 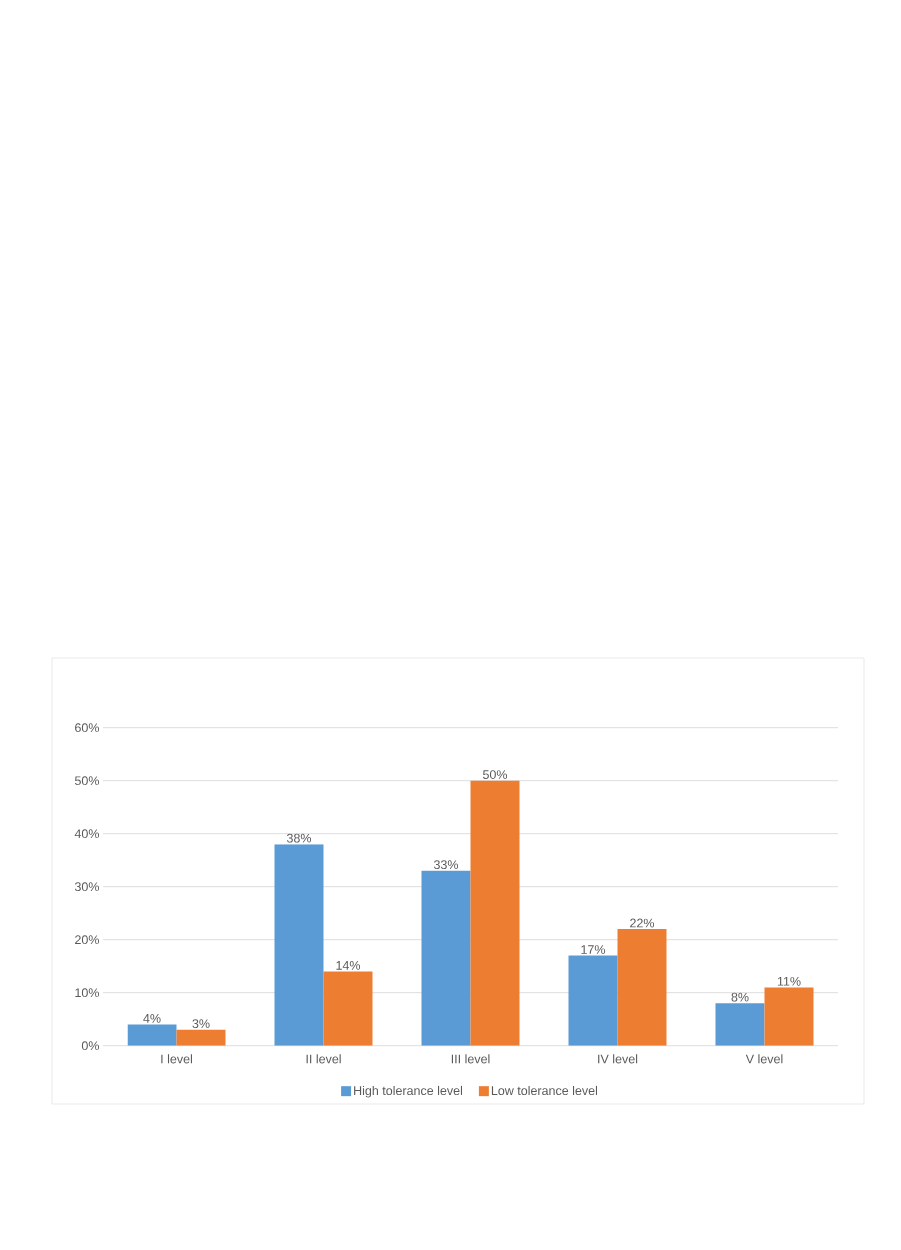 I want to click on data-label: 33%, so click(x=446, y=865).